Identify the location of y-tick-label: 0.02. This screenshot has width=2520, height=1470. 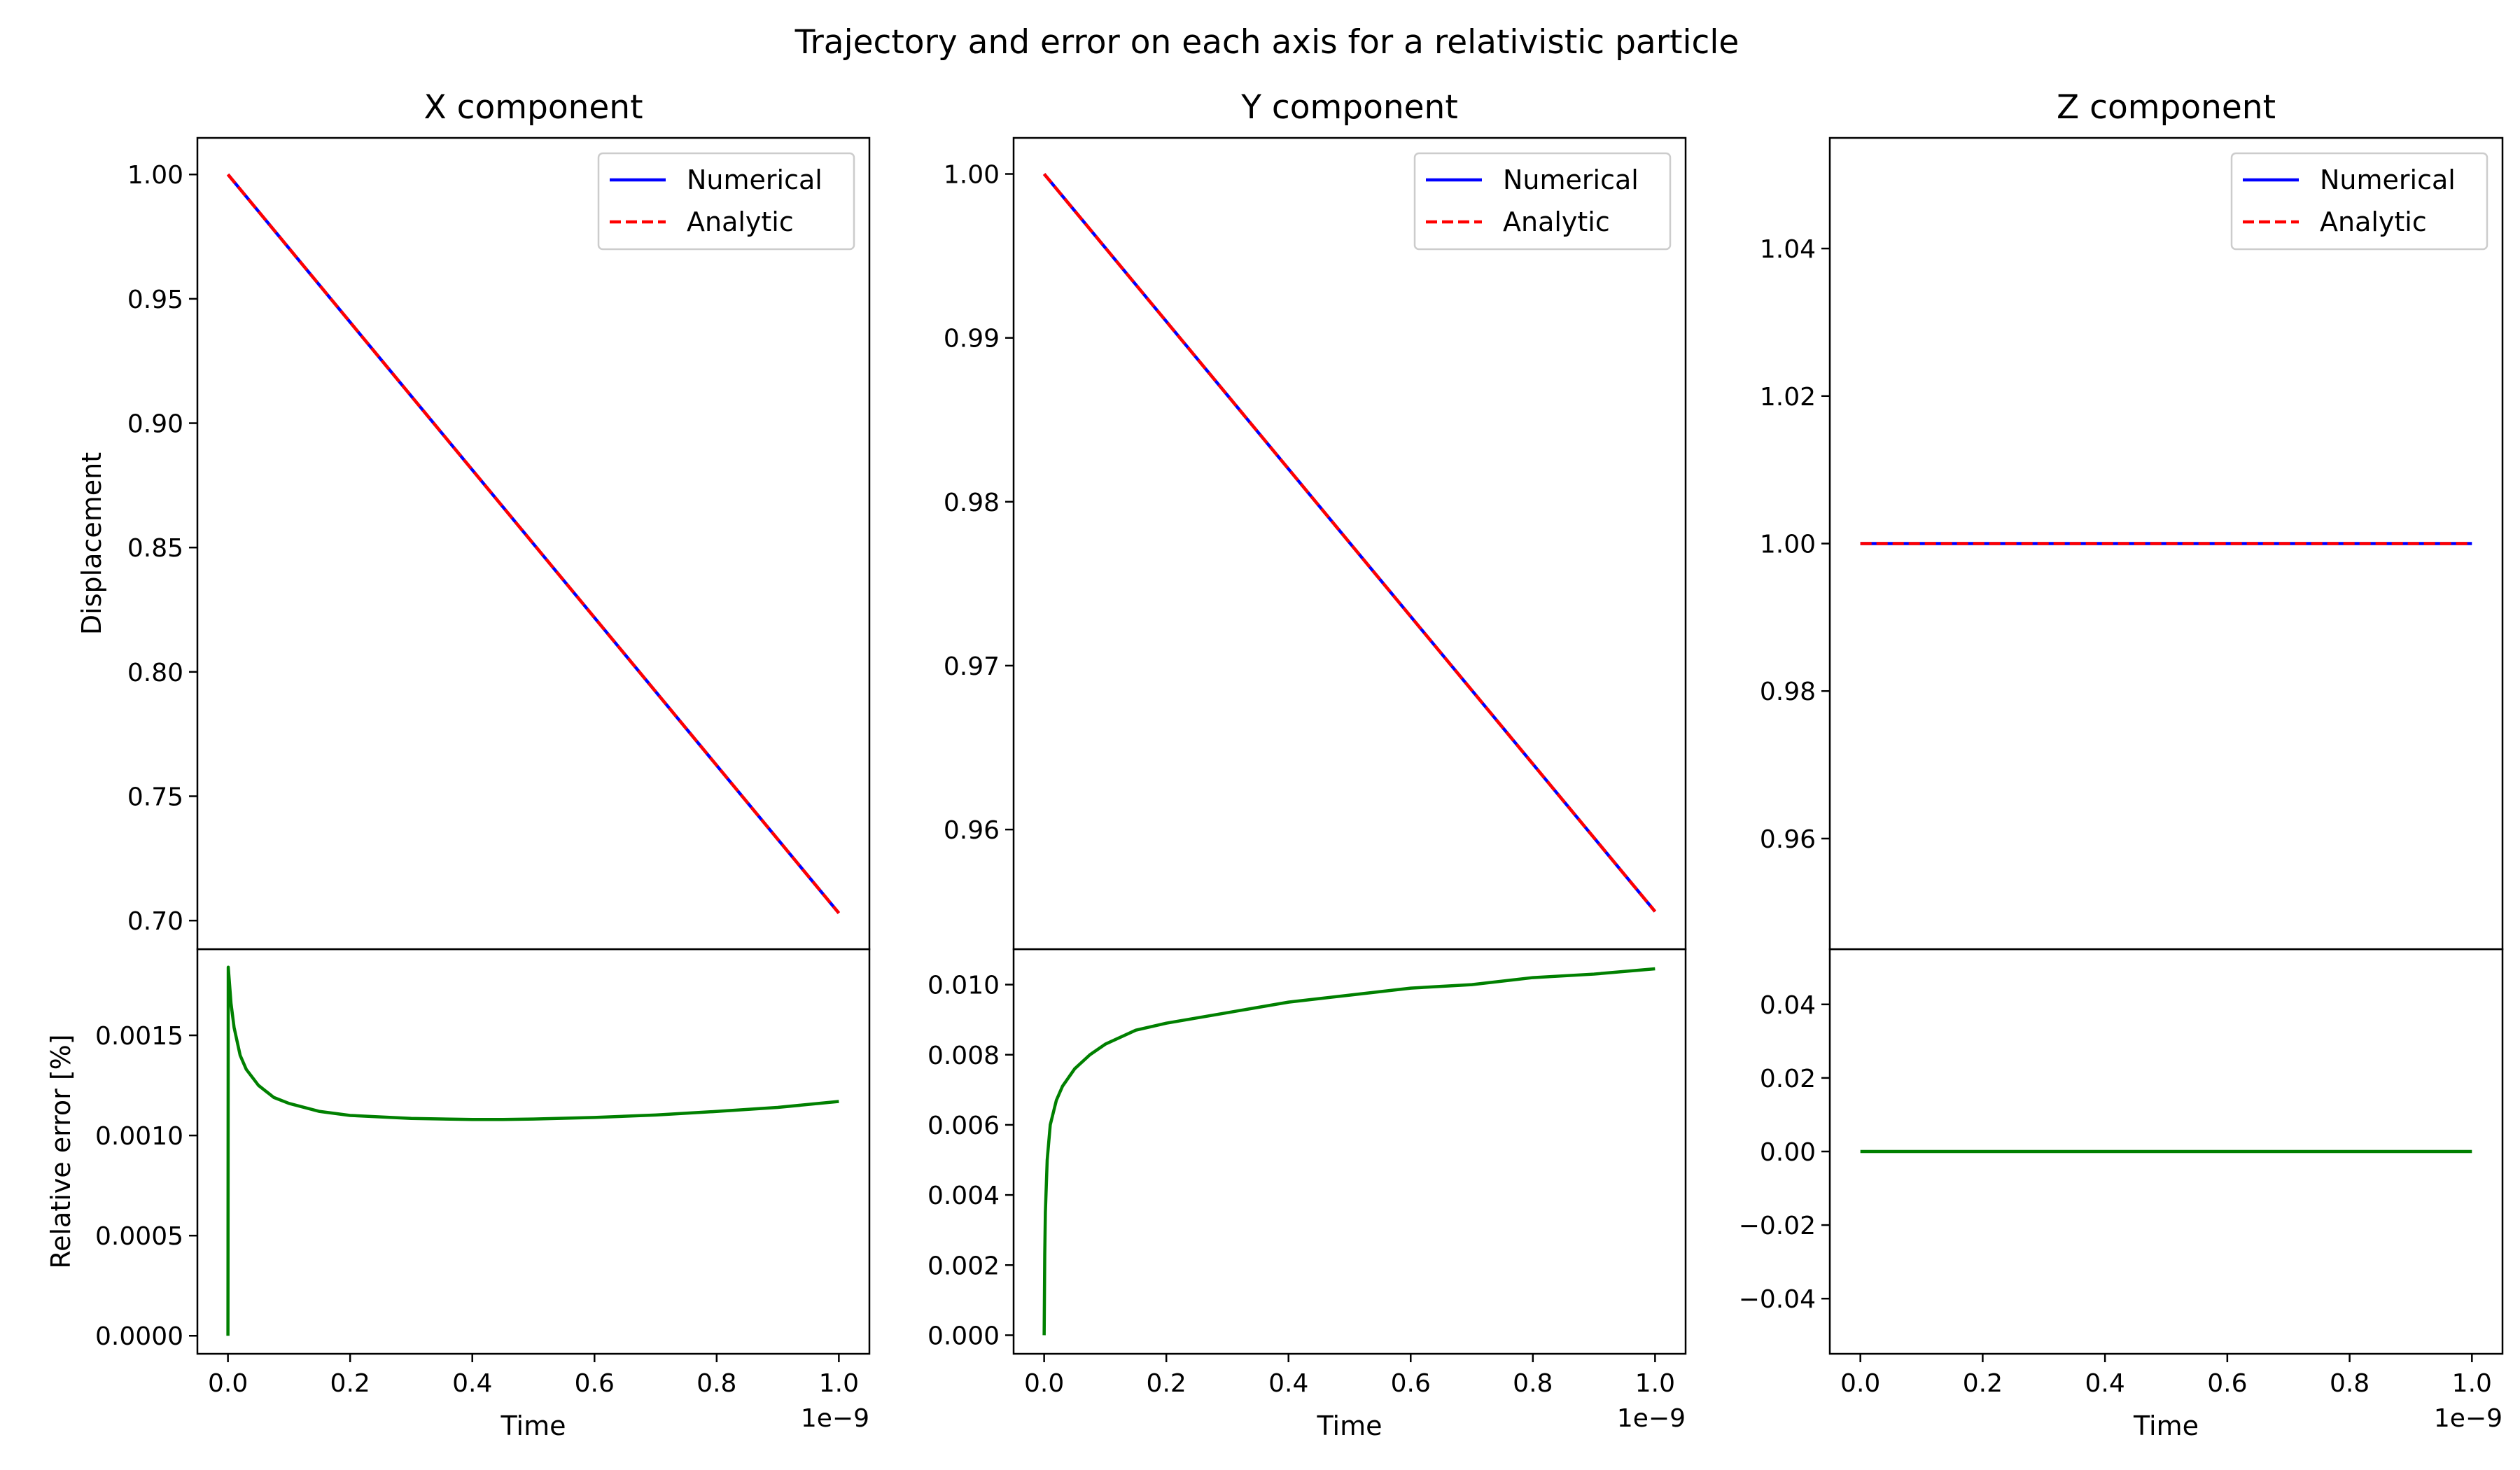
(1788, 1079).